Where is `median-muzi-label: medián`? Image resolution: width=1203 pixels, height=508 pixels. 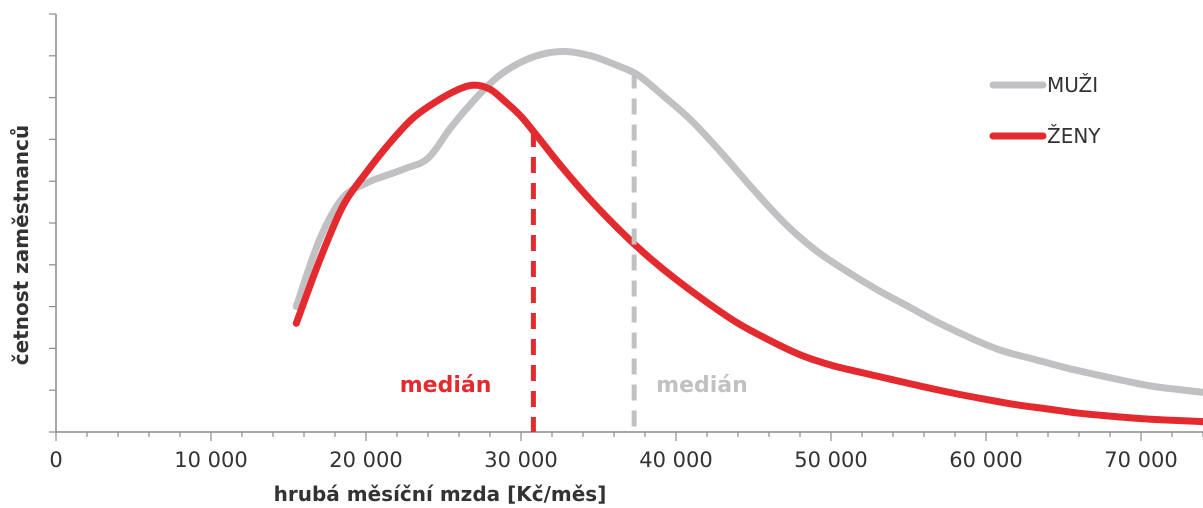
median-muzi-label: medián is located at coordinates (702, 385).